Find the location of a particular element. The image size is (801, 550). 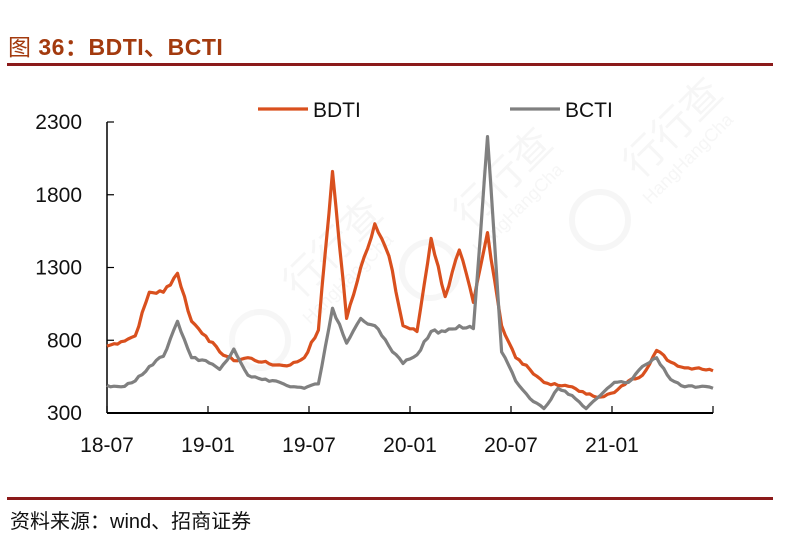

source-name: wind is located at coordinates (131, 522).